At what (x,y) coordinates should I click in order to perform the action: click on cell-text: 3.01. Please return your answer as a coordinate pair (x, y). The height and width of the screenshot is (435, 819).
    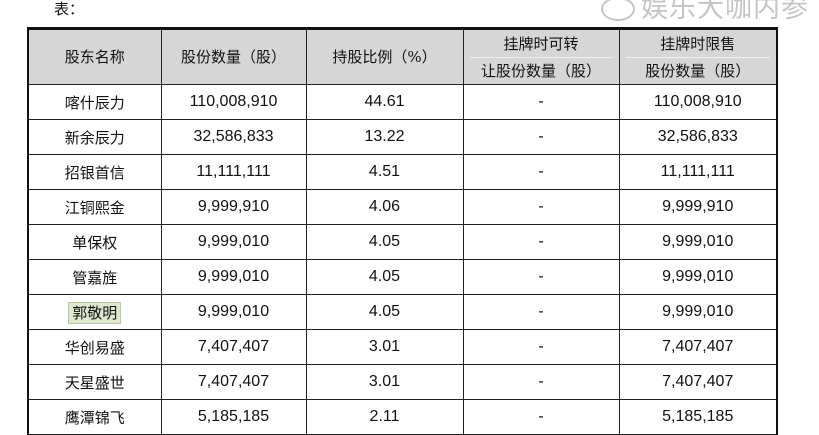
    Looking at the image, I should click on (384, 346).